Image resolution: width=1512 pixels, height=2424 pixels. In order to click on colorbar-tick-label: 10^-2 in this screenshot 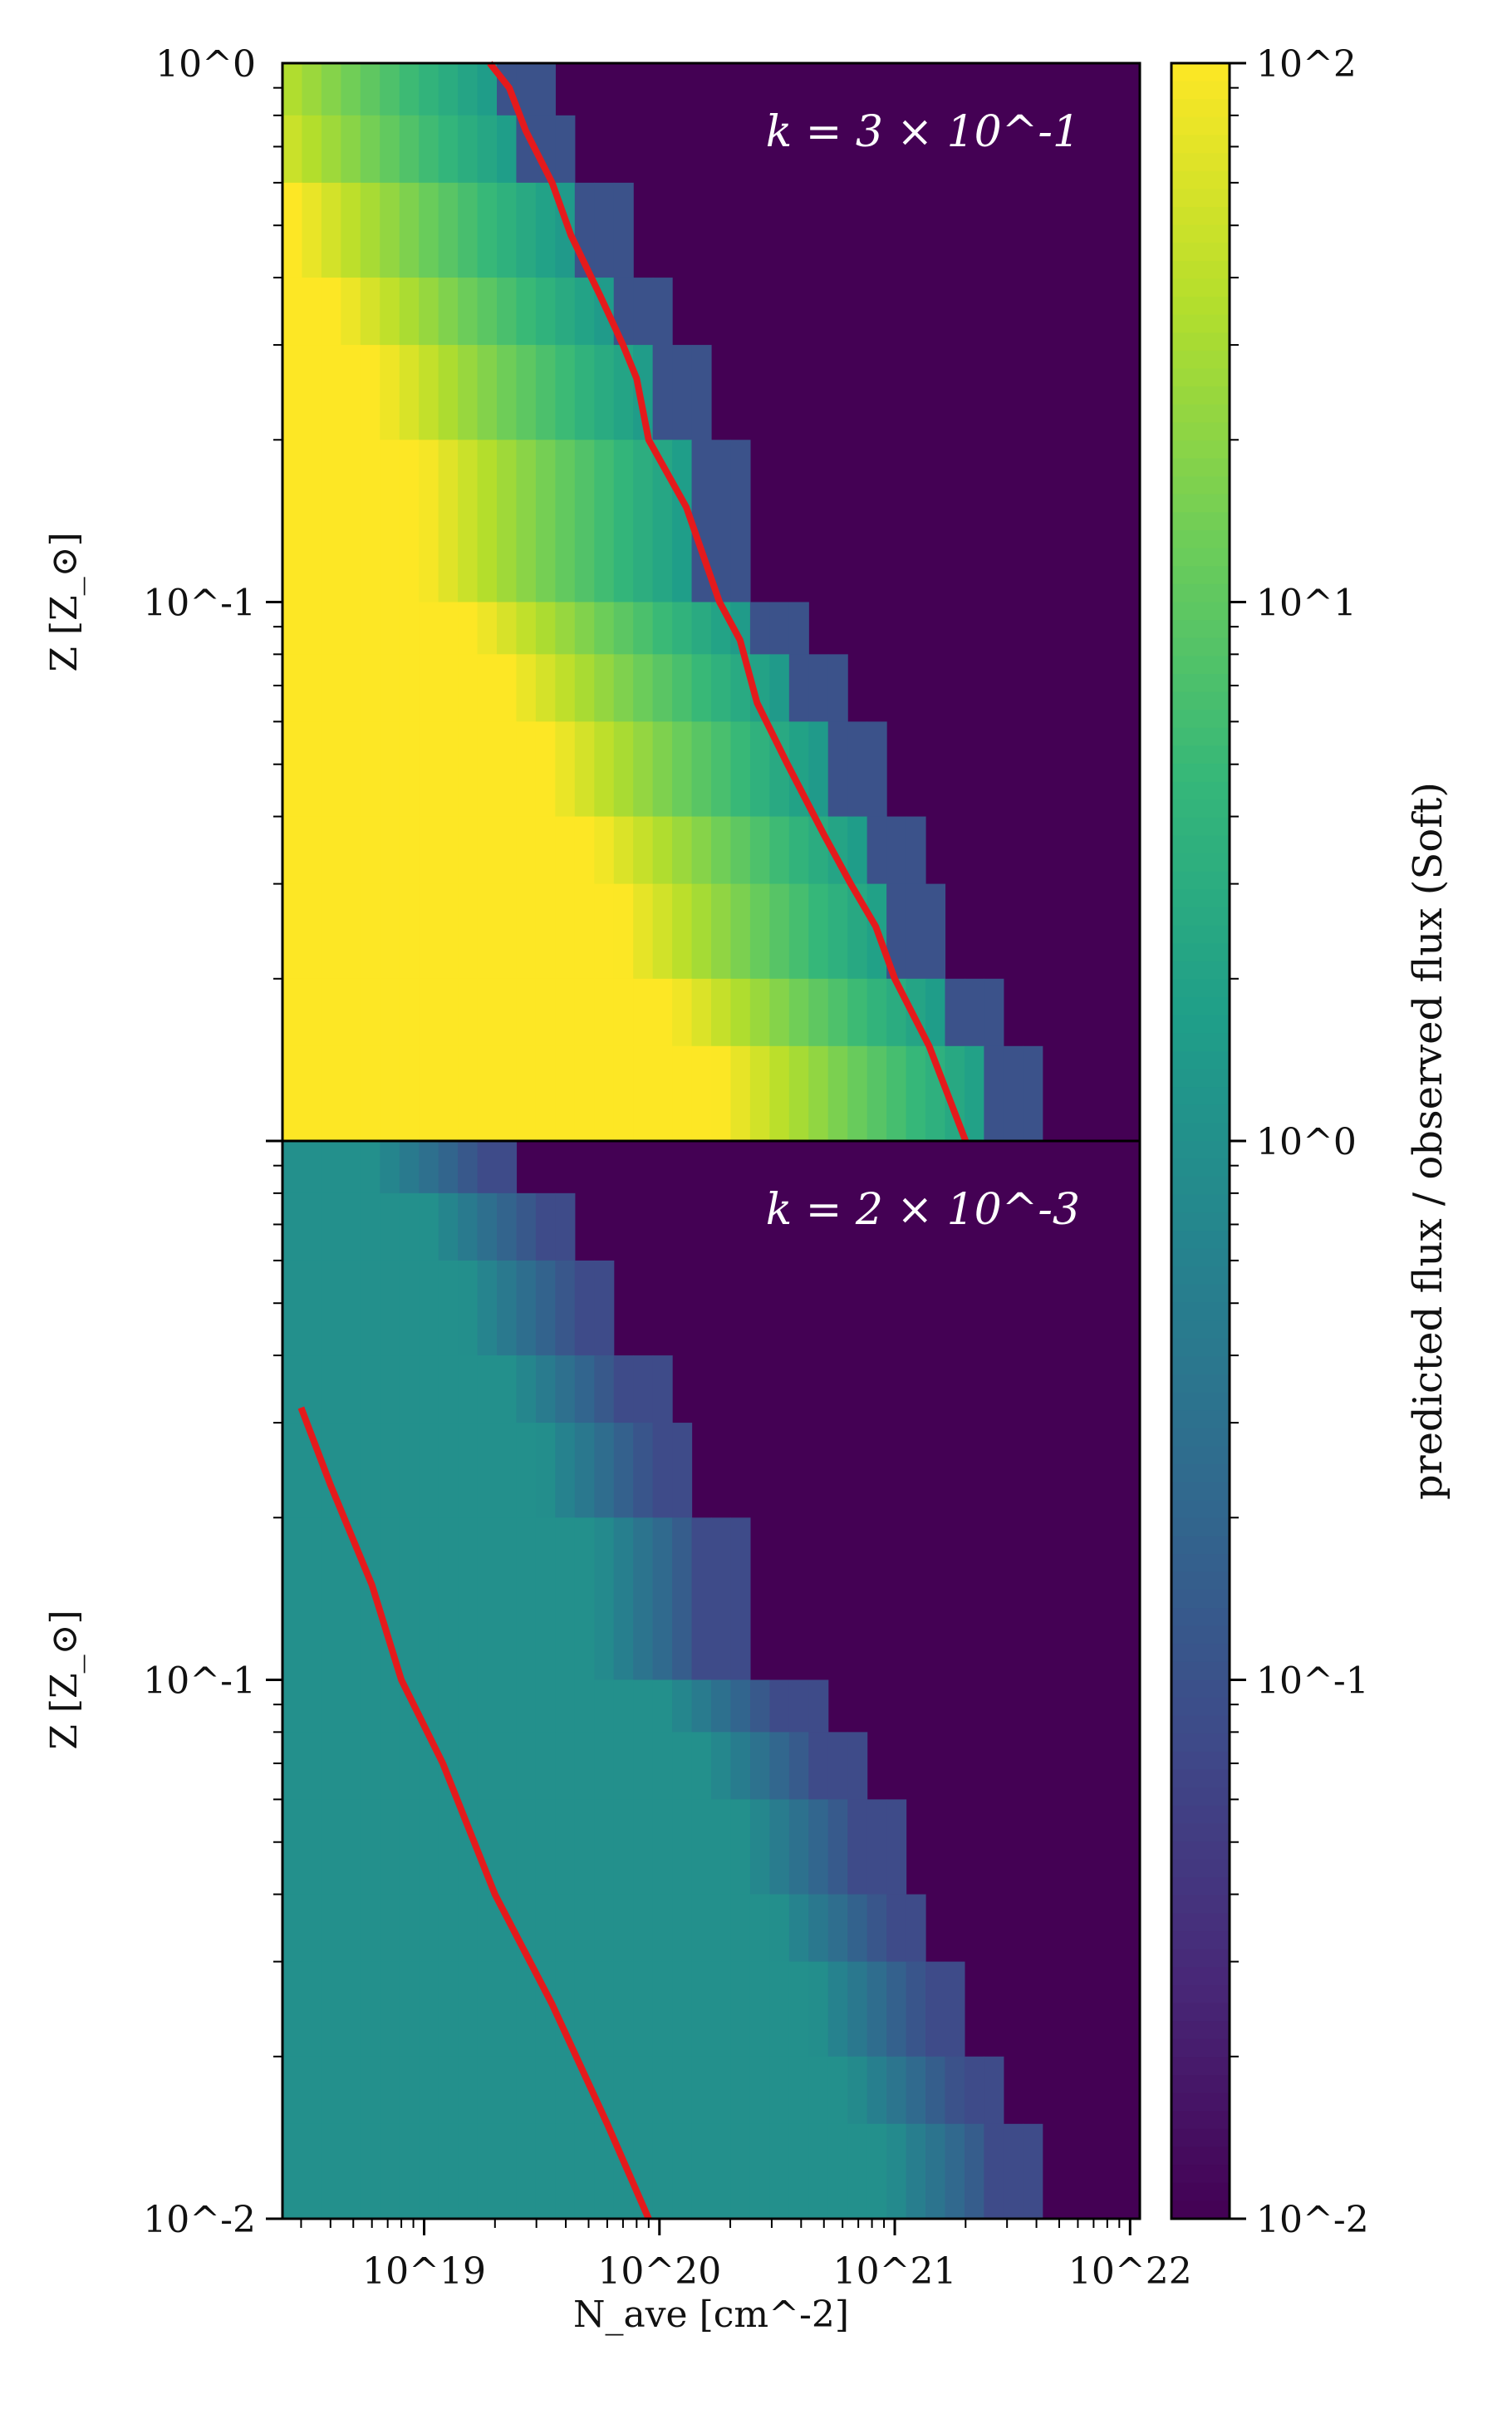, I will do `click(1312, 2220)`.